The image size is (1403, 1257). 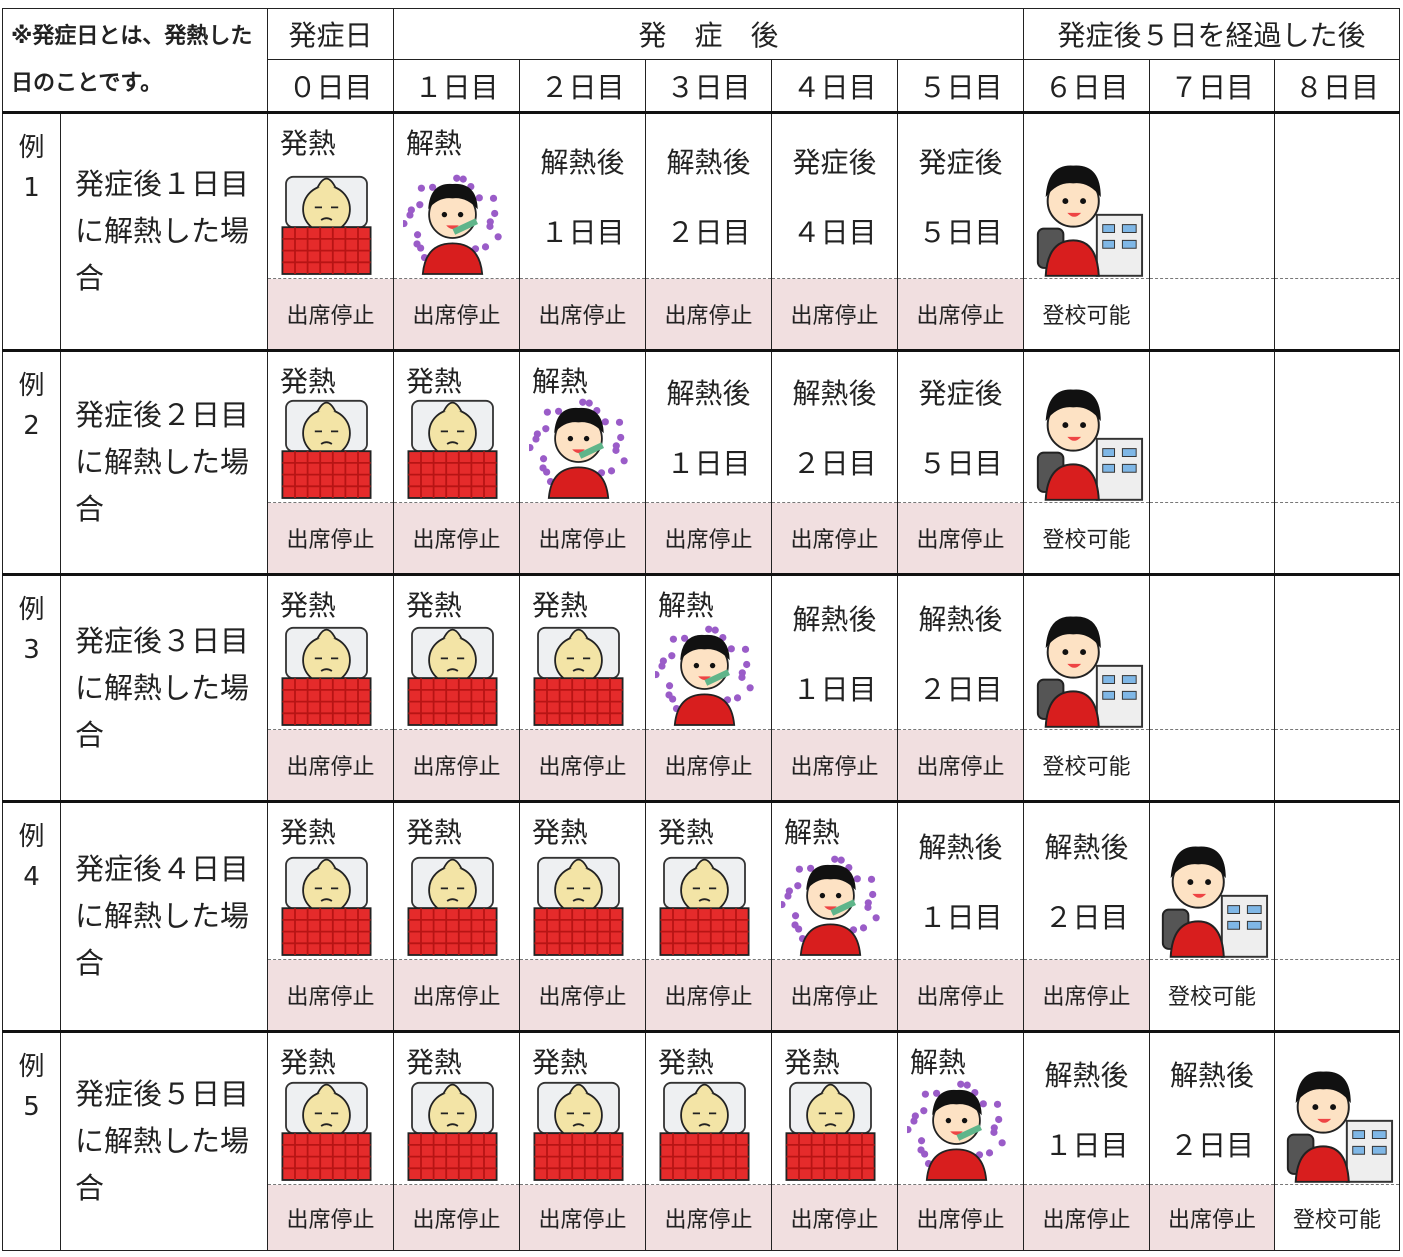 What do you see at coordinates (330, 880) in the screenshot?
I see `day-cell: 発熱` at bounding box center [330, 880].